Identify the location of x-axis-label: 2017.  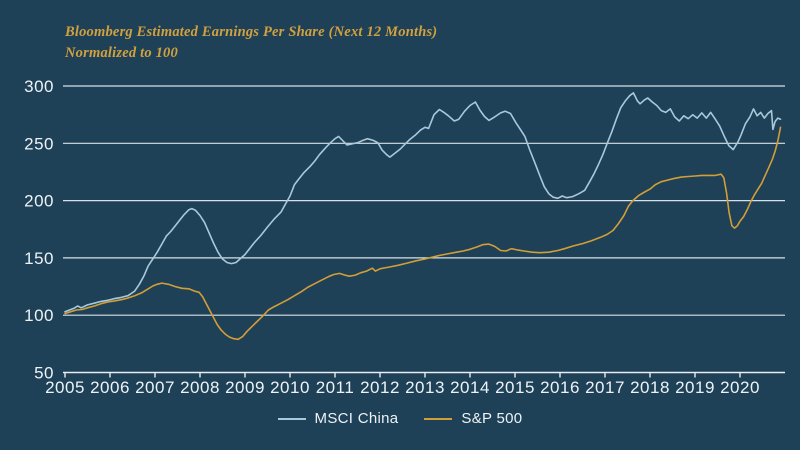
(605, 387).